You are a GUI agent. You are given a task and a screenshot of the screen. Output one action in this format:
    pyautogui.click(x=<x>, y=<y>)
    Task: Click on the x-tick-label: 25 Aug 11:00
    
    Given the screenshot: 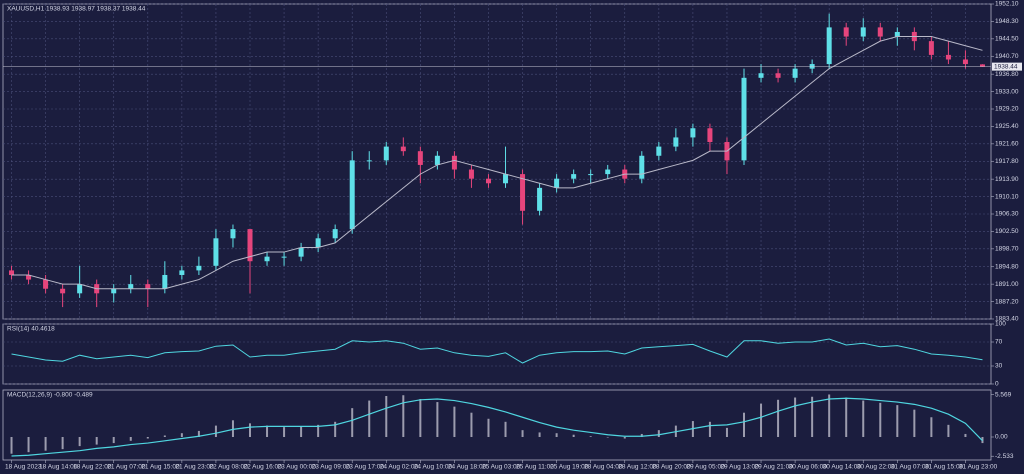 What is the action you would take?
    pyautogui.click(x=535, y=467)
    